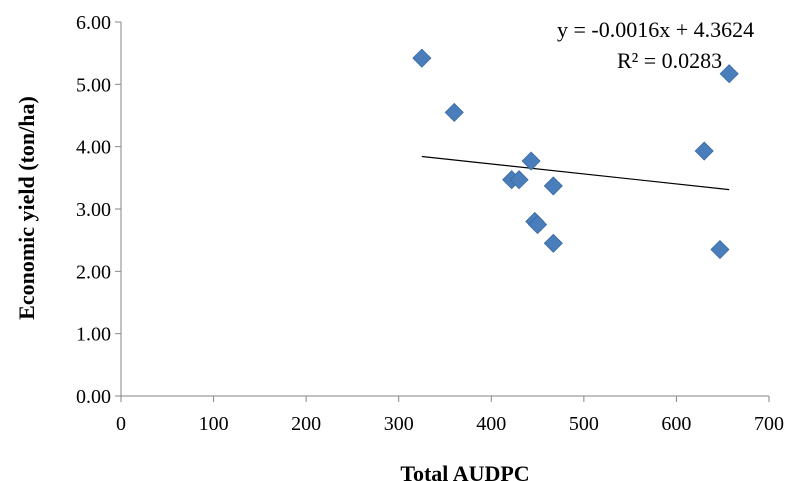 The image size is (812, 481). Describe the element at coordinates (26, 208) in the screenshot. I see `y-axis-title: Economic yield (ton/ha)` at that location.